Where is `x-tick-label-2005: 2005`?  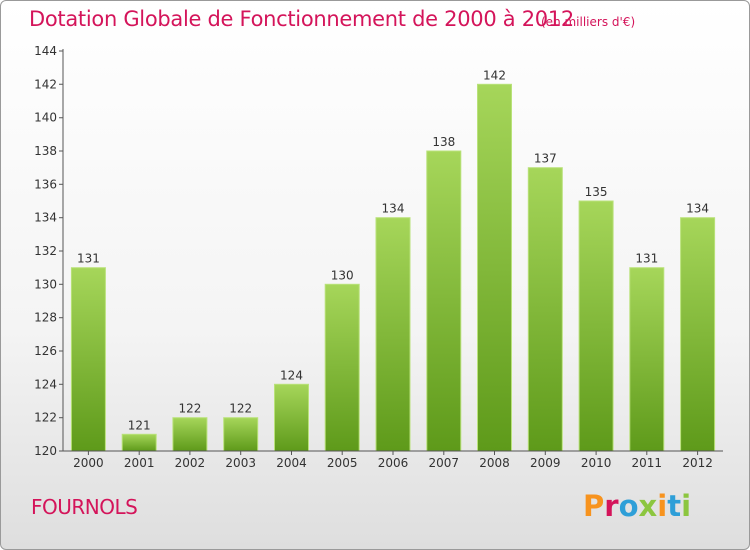
x-tick-label-2005: 2005 is located at coordinates (342, 463).